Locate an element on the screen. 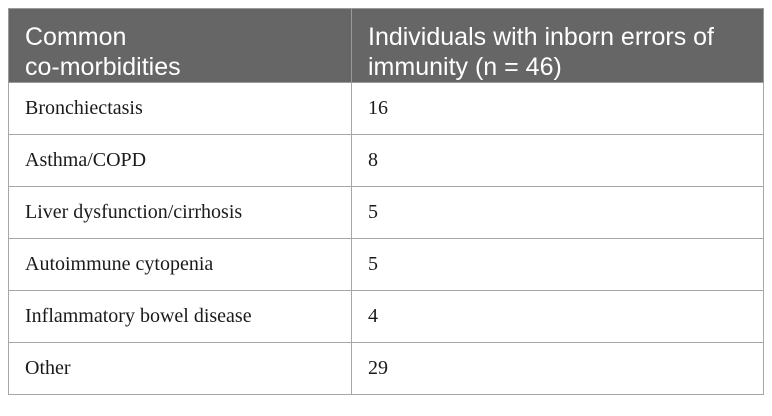 The height and width of the screenshot is (416, 772). count-cell: 16 is located at coordinates (557, 108).